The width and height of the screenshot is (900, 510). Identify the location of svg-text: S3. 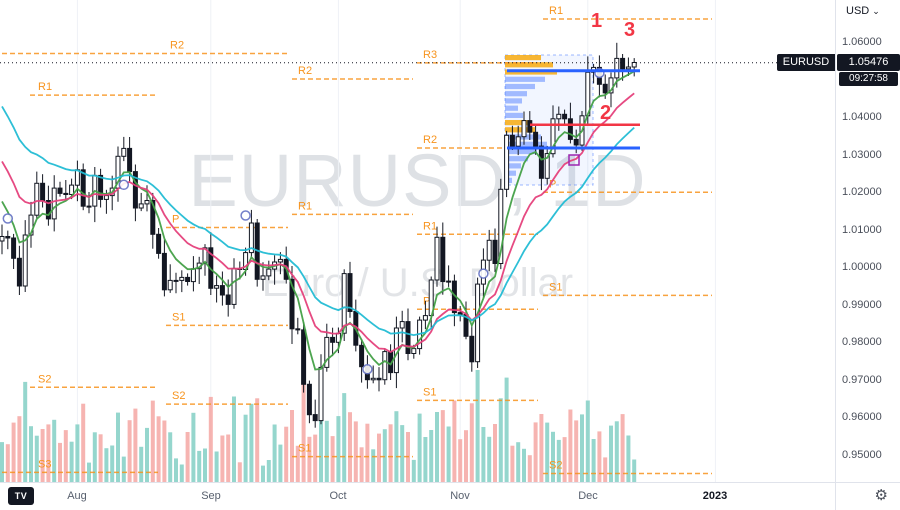
(44, 464).